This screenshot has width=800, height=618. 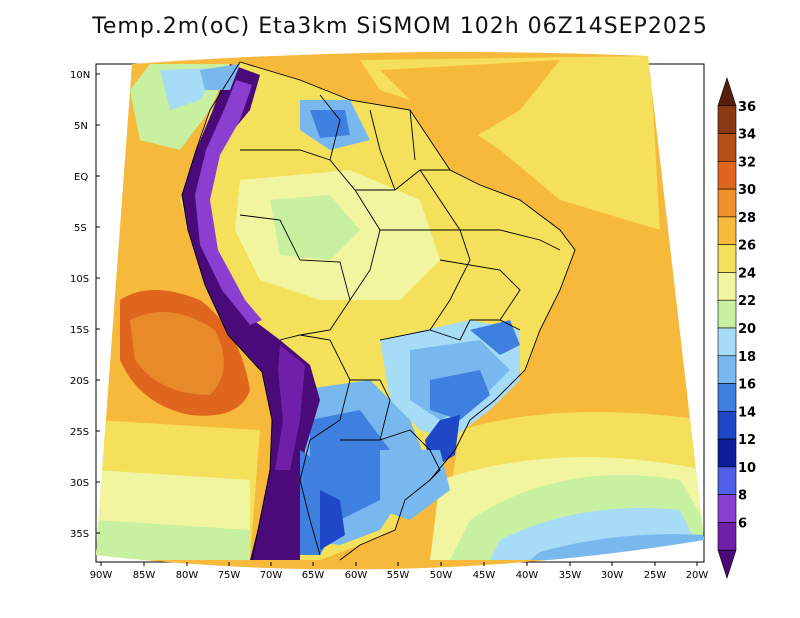 I want to click on lat-tick-5s: 5S, so click(x=80, y=228).